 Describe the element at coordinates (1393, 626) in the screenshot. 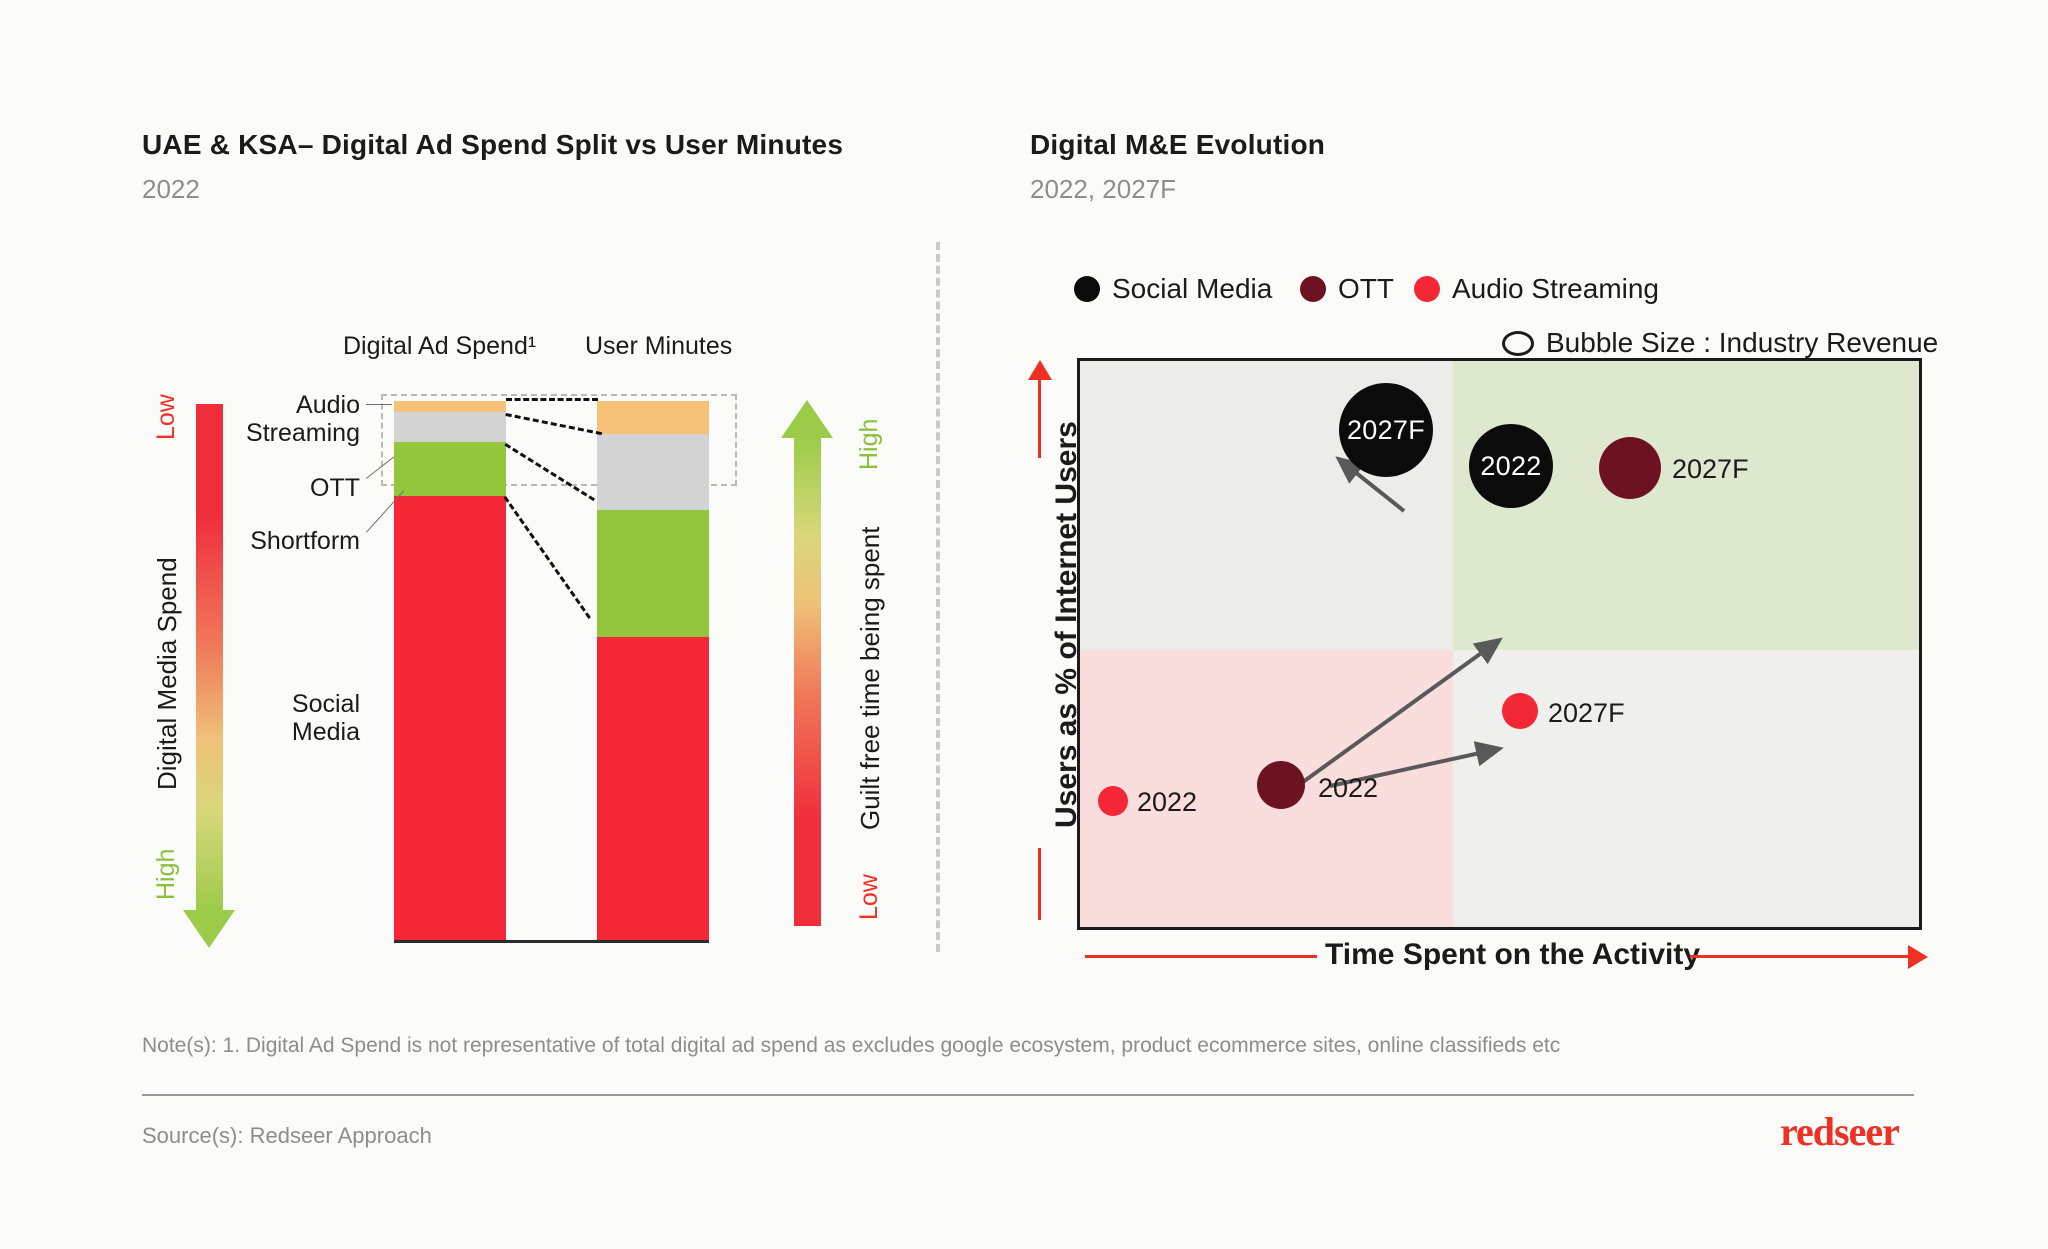

I see `trend-arrows` at that location.